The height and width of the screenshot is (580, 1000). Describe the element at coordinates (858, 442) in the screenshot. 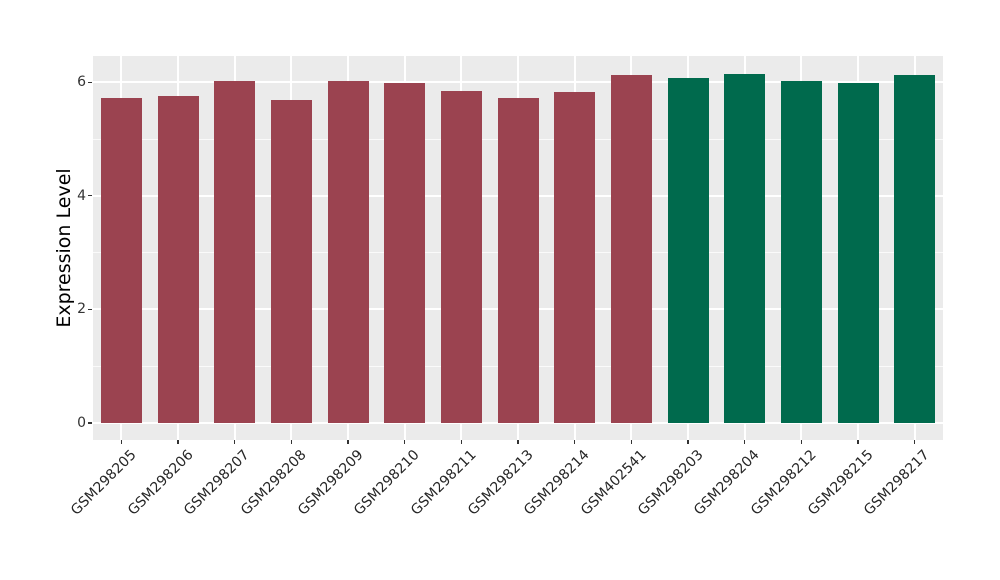

I see `x-tick-mark-GSM298215` at that location.